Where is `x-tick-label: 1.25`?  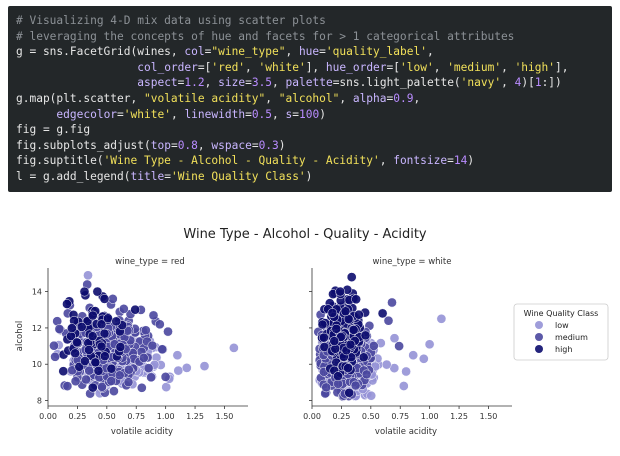 x-tick-label: 1.25 is located at coordinates (195, 416).